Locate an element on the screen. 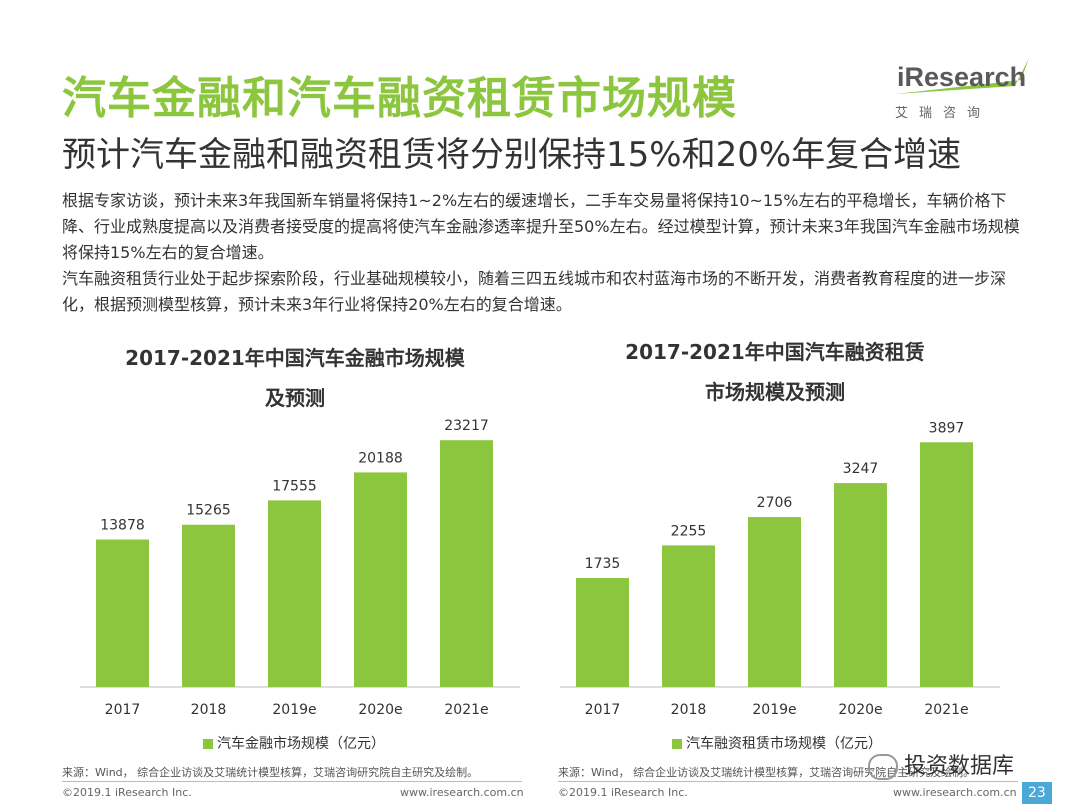 This screenshot has width=1080, height=810. data-label: 23217 is located at coordinates (466, 426).